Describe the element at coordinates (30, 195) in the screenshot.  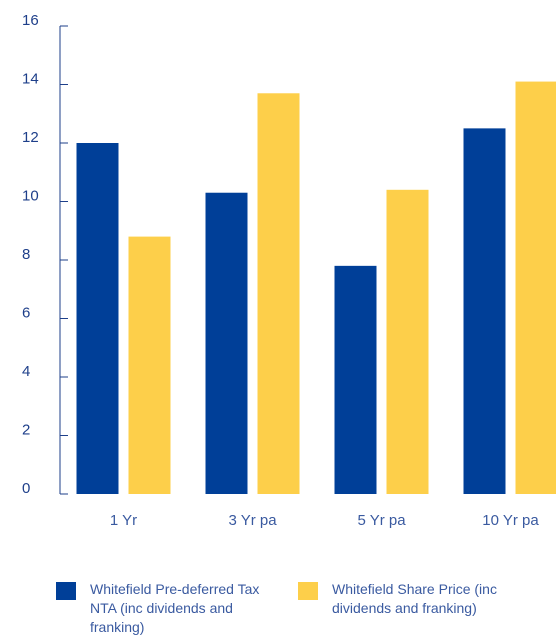
I see `y-tick-label: 10` at that location.